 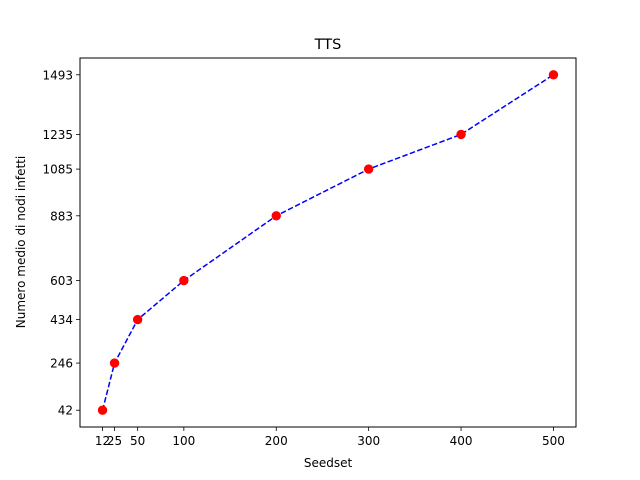 I want to click on x-tick-label: 200, so click(x=276, y=441).